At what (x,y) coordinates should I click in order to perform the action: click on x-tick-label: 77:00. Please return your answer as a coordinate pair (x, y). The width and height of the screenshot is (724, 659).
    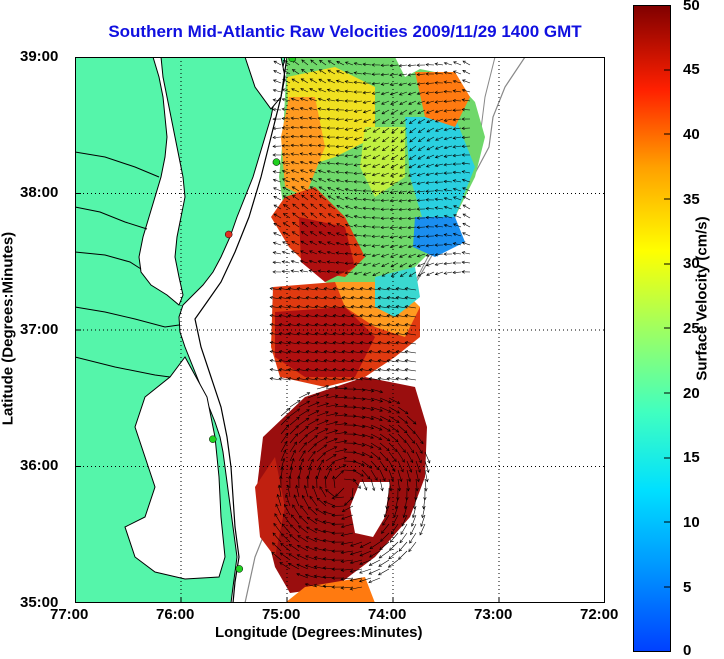
    Looking at the image, I should click on (69, 614).